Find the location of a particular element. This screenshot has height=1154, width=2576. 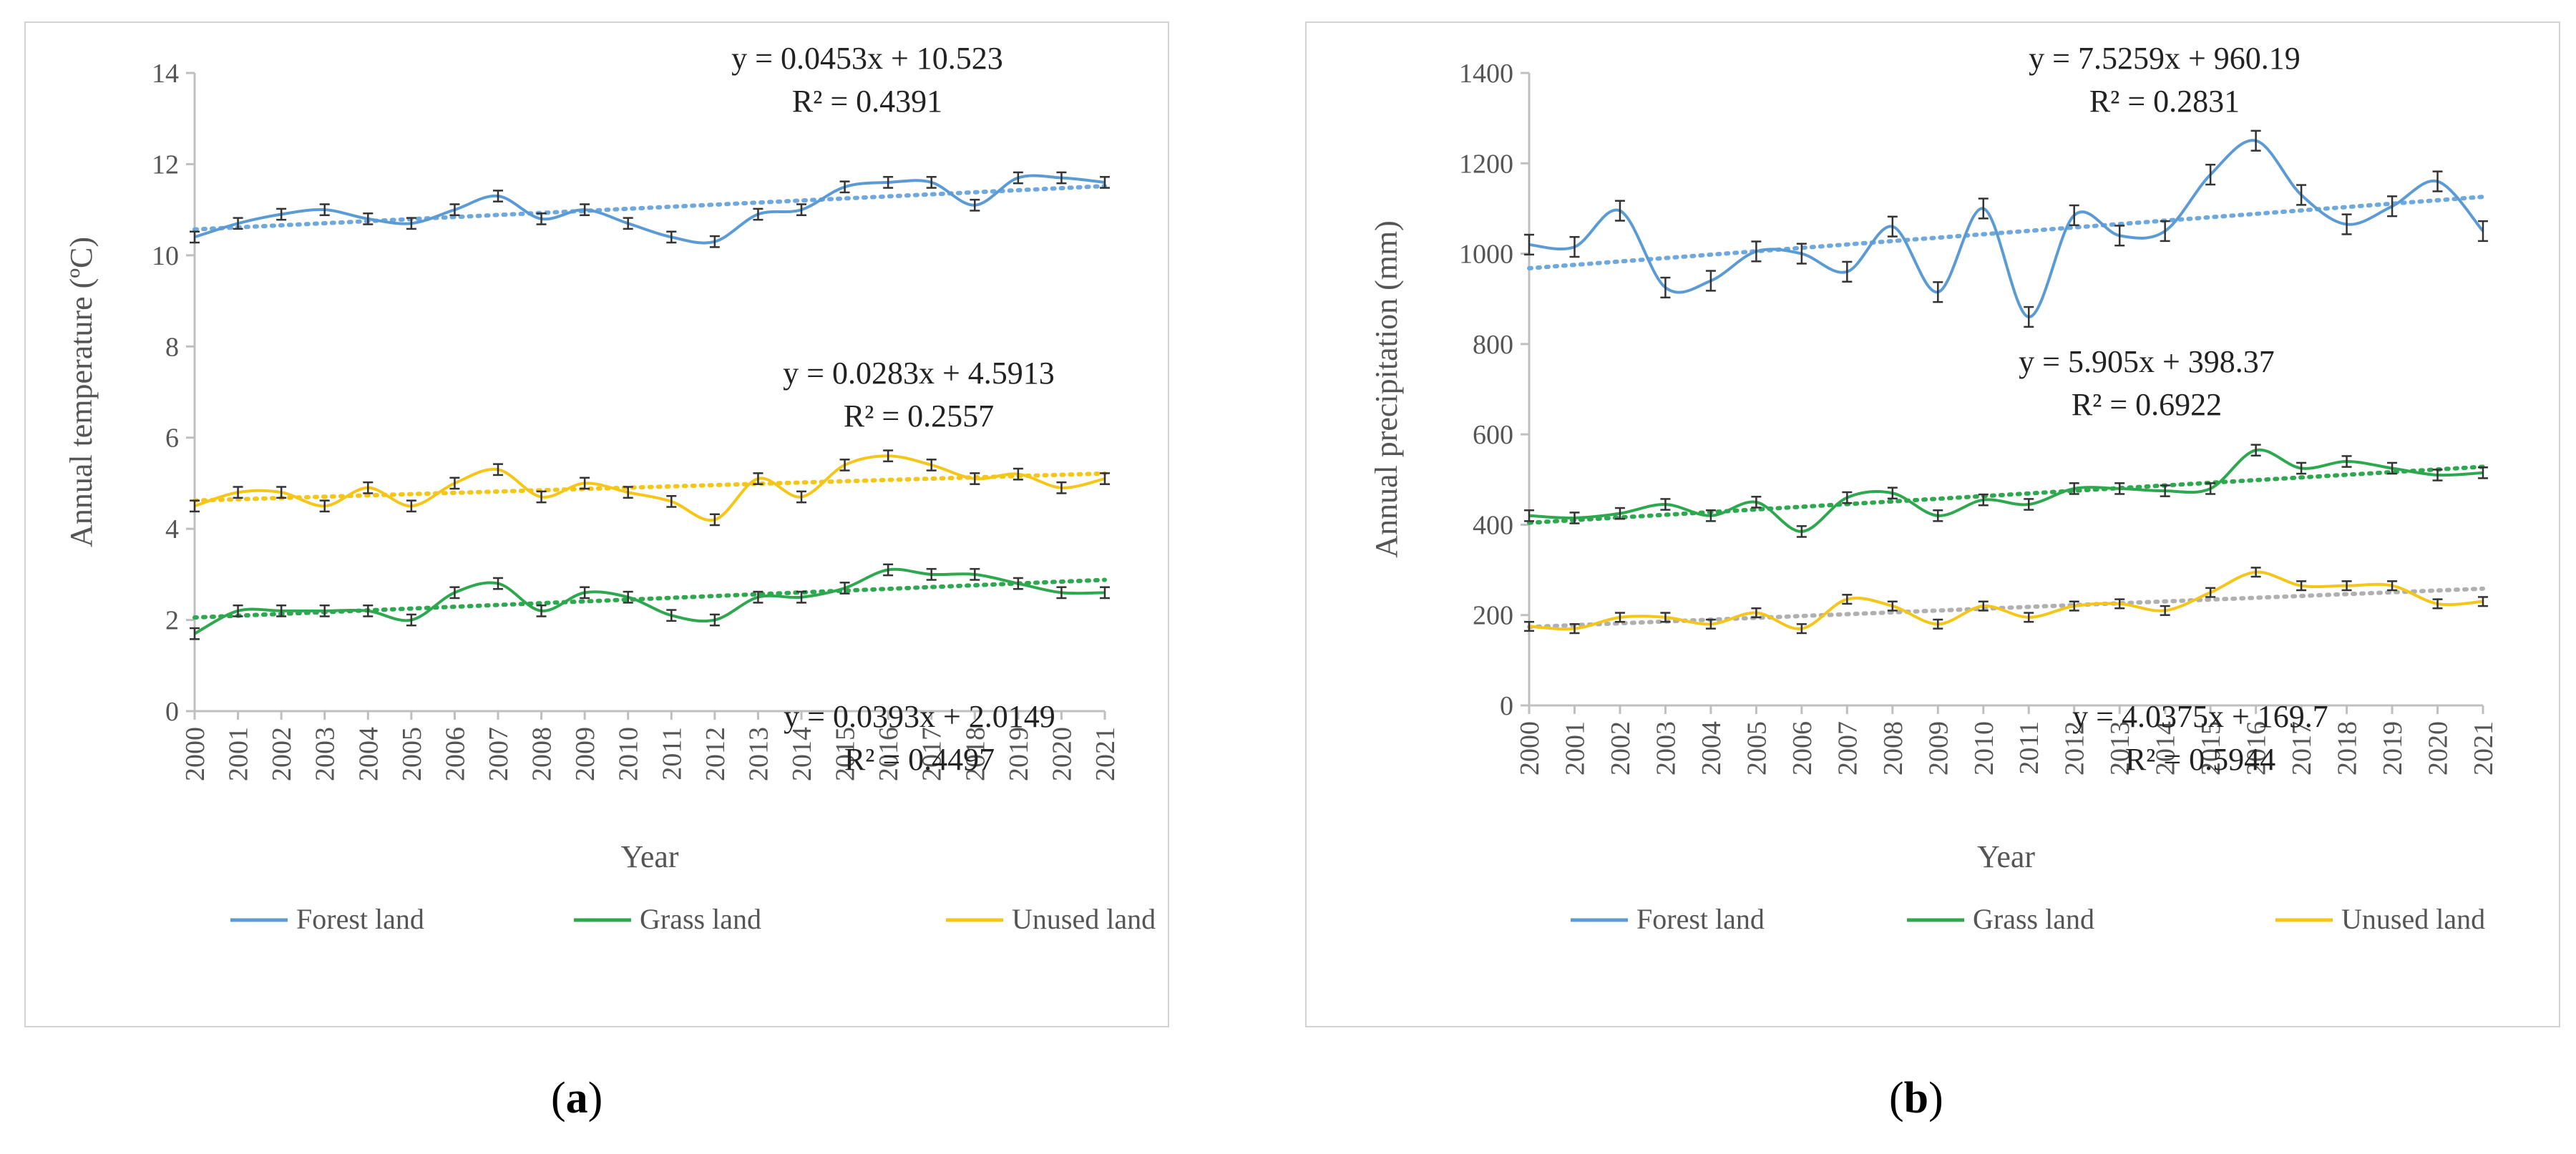

chart-b-x-tick-label: 2012 is located at coordinates (2075, 748).